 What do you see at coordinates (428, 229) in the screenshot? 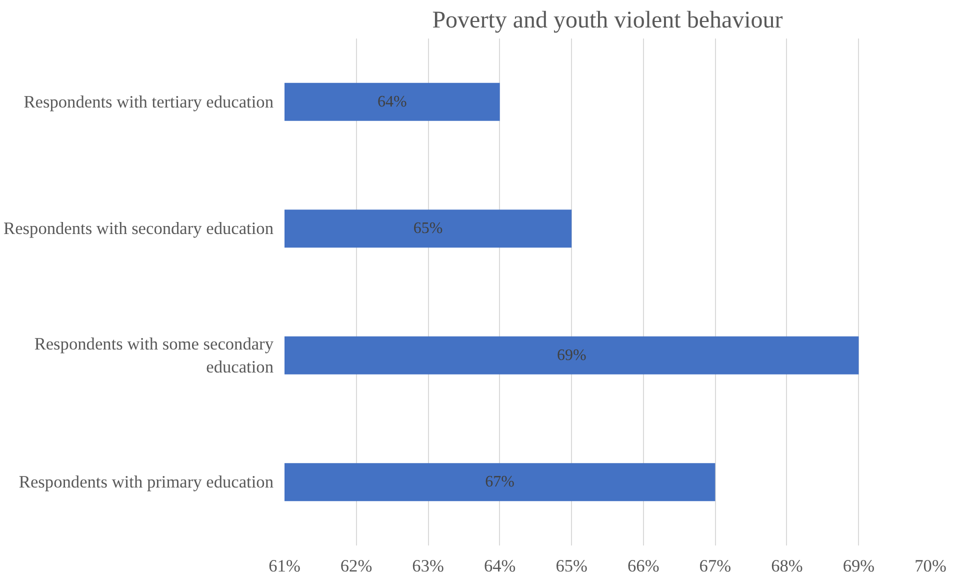
I see `data-label: 65%` at bounding box center [428, 229].